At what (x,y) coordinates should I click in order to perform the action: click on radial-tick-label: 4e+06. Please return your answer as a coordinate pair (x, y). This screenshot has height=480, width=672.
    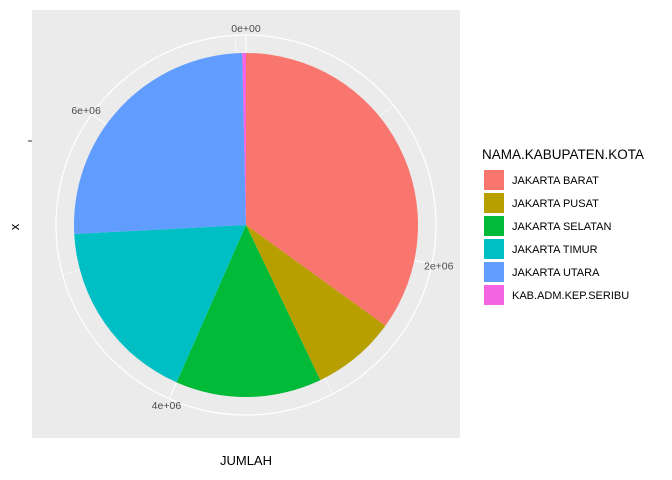
    Looking at the image, I should click on (167, 406).